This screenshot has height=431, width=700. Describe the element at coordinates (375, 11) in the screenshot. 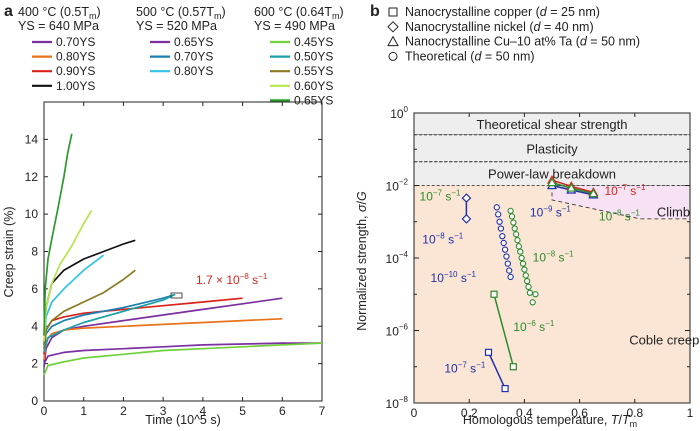

I see `panel-b-label: b` at that location.